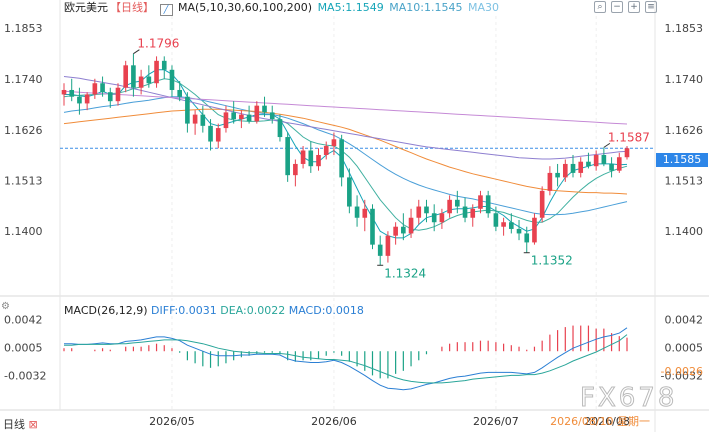 This screenshot has width=709, height=432. I want to click on crosshair-date-label: 2026/08/10 星期一, so click(600, 421).